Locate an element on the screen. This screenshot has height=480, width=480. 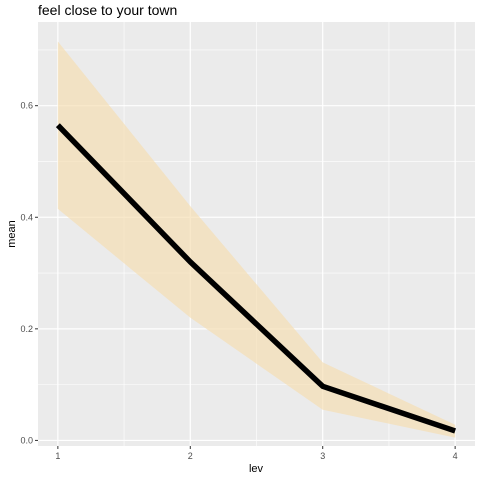
y-tick-label: 0.0 is located at coordinates (26, 440).